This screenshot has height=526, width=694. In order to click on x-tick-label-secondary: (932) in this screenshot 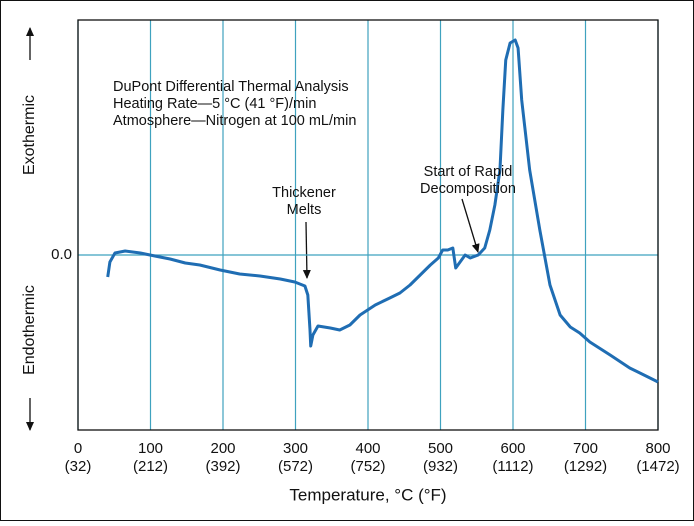, I will do `click(440, 466)`.